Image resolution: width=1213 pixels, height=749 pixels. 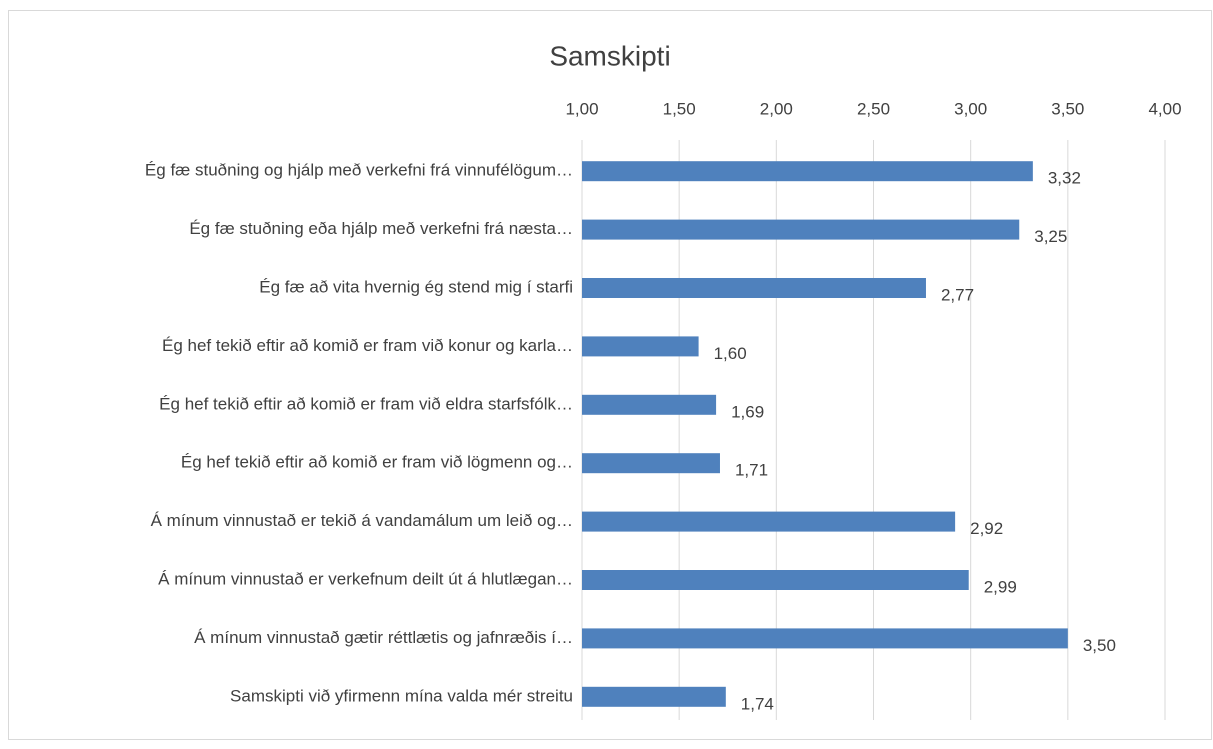 What do you see at coordinates (679, 108) in the screenshot?
I see `x-tick-label: 1,50` at bounding box center [679, 108].